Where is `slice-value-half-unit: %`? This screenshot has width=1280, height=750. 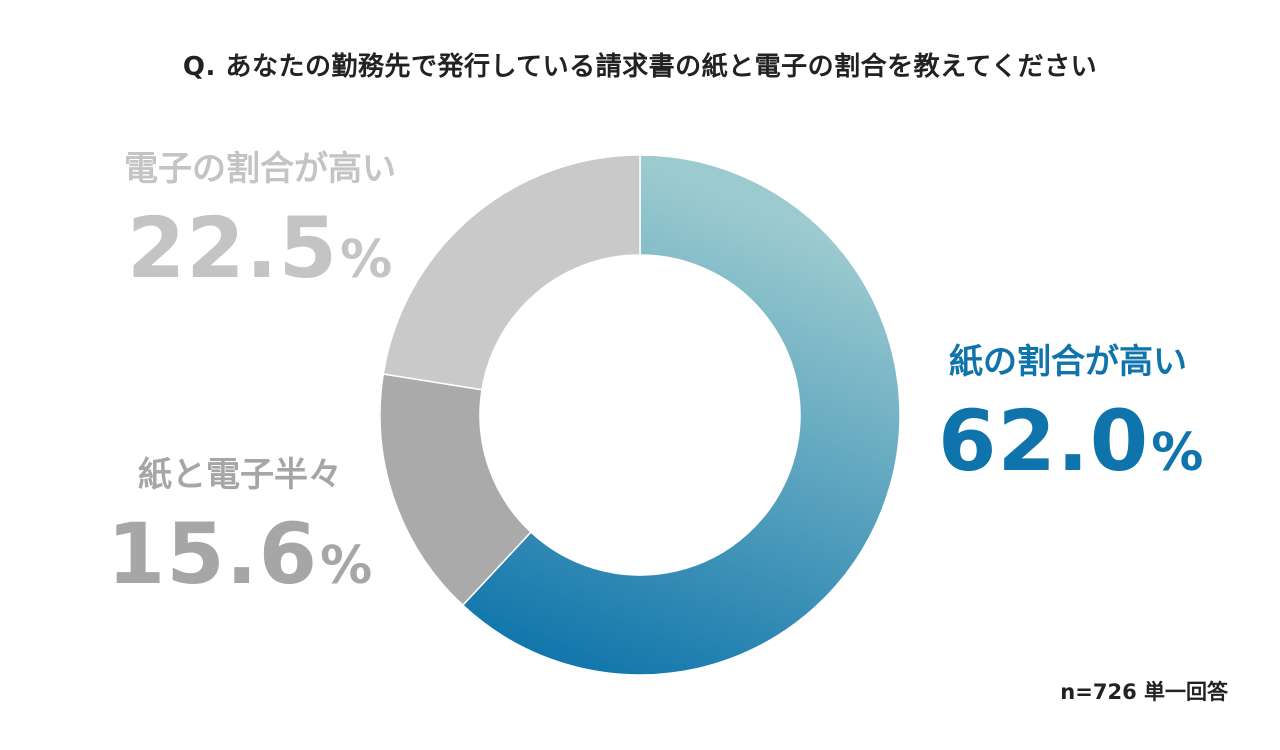 slice-value-half-unit: % is located at coordinates (347, 566).